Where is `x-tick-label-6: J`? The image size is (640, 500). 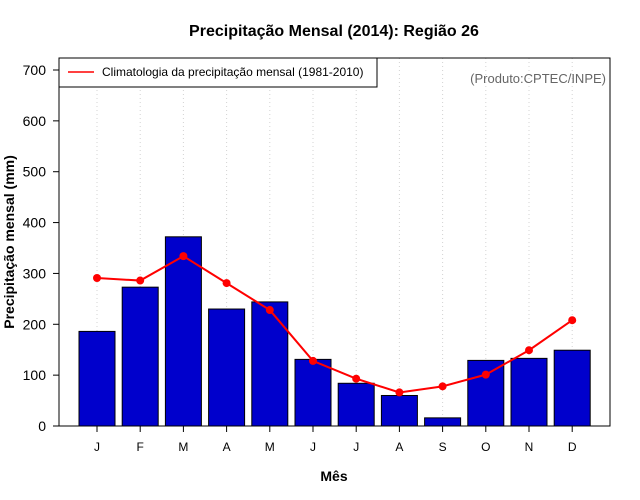
x-tick-label-6: J is located at coordinates (356, 447).